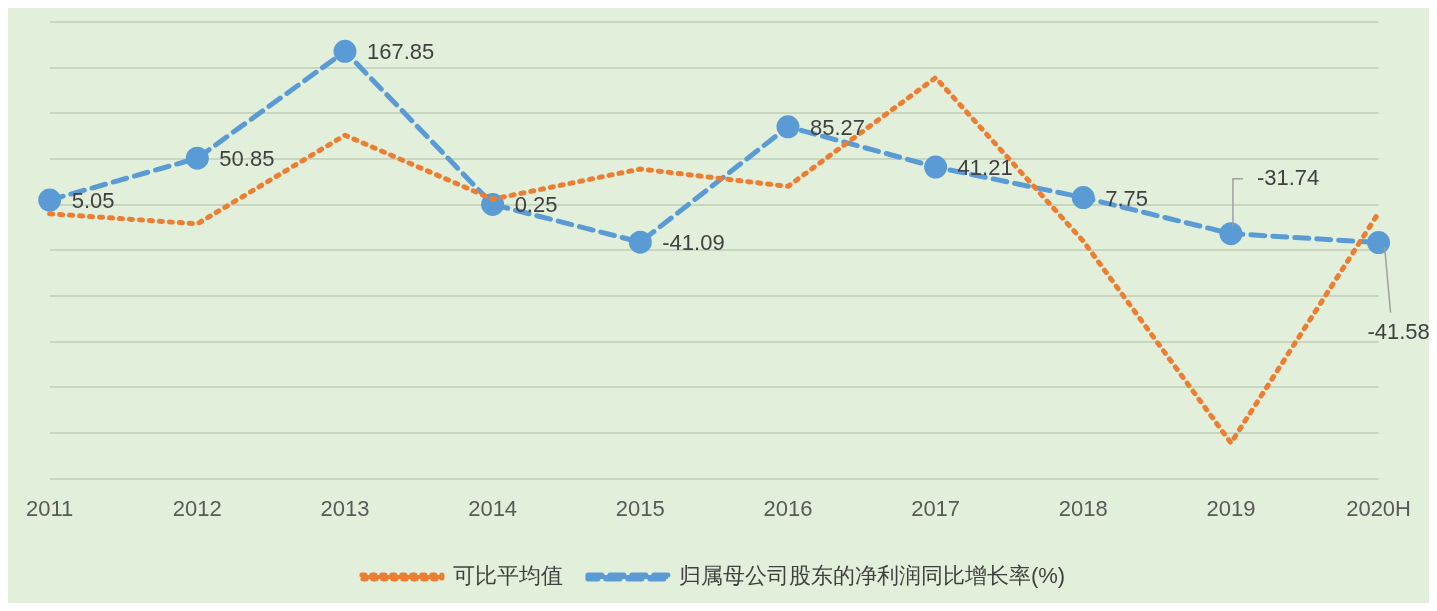 Image resolution: width=1437 pixels, height=611 pixels. I want to click on x-tick-label: 2018, so click(1083, 508).